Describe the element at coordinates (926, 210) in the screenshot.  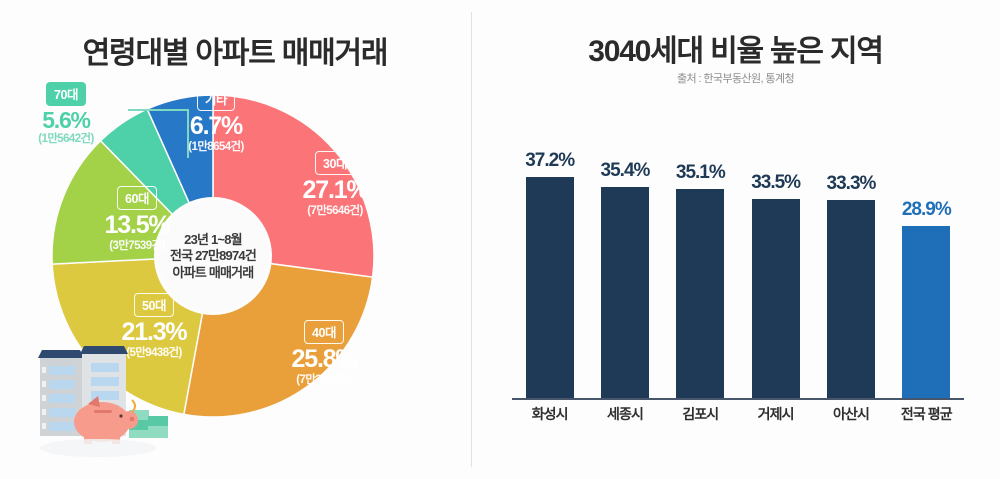
I see `bar-value-label: 28.9%` at that location.